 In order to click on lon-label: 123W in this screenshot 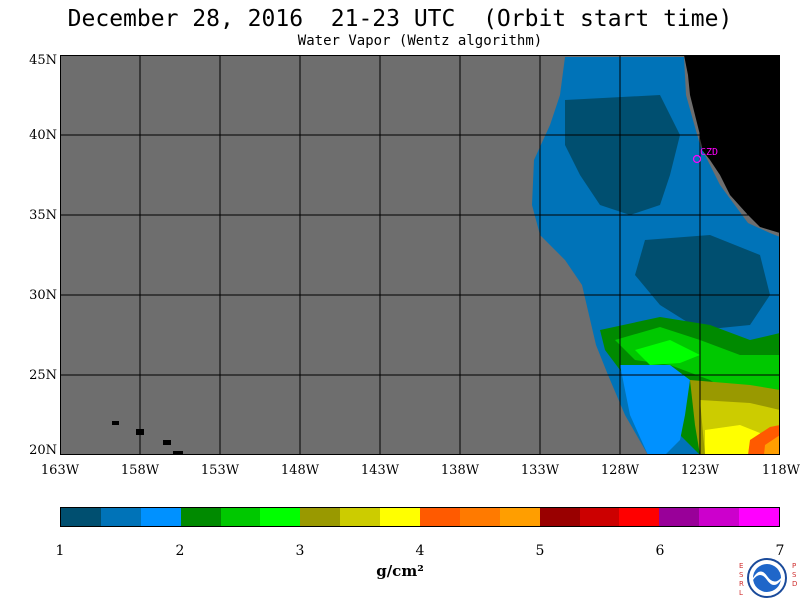, I will do `click(700, 470)`.